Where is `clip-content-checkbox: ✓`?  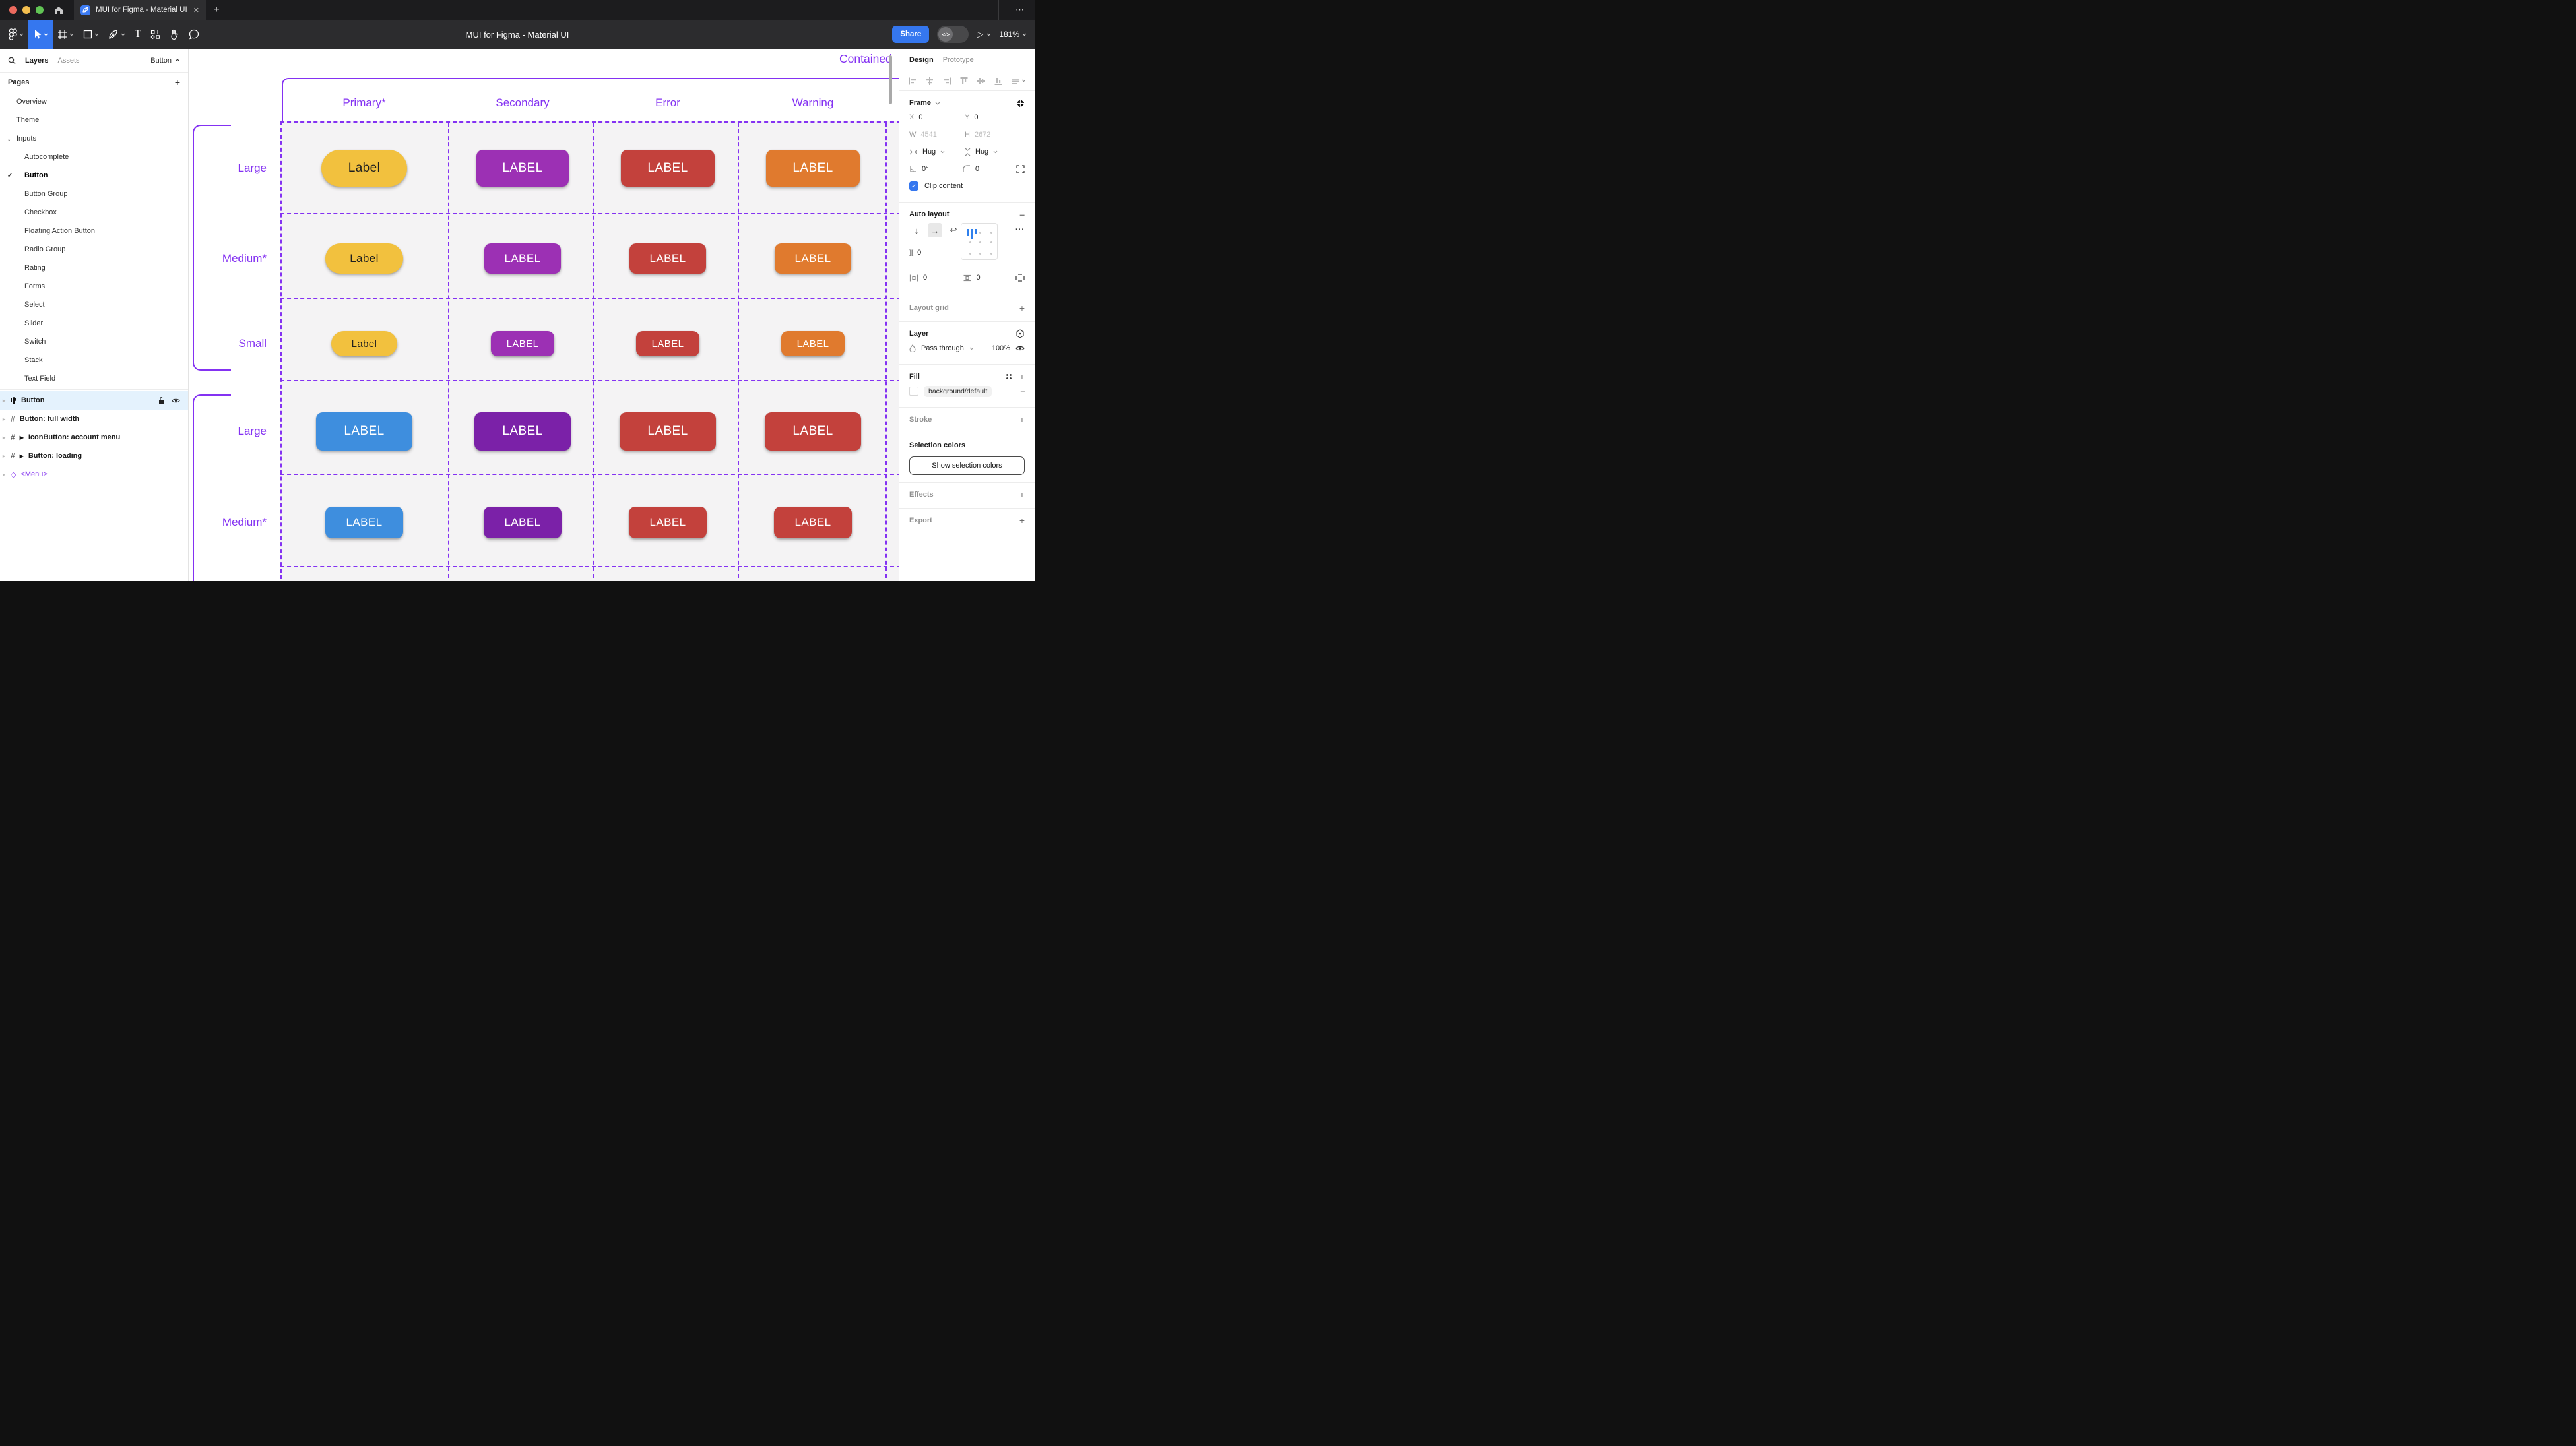
clip-content-checkbox: ✓ is located at coordinates (914, 186).